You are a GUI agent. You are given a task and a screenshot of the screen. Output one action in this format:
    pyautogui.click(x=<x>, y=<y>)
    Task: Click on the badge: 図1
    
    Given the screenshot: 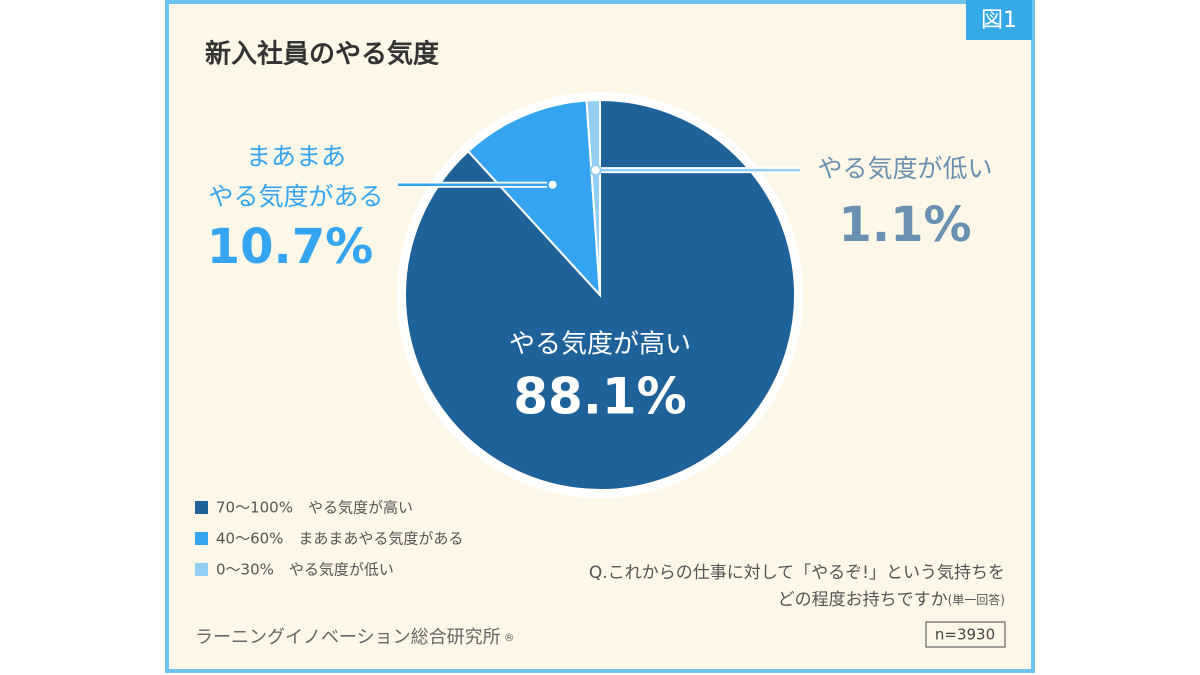 What is the action you would take?
    pyautogui.click(x=999, y=20)
    